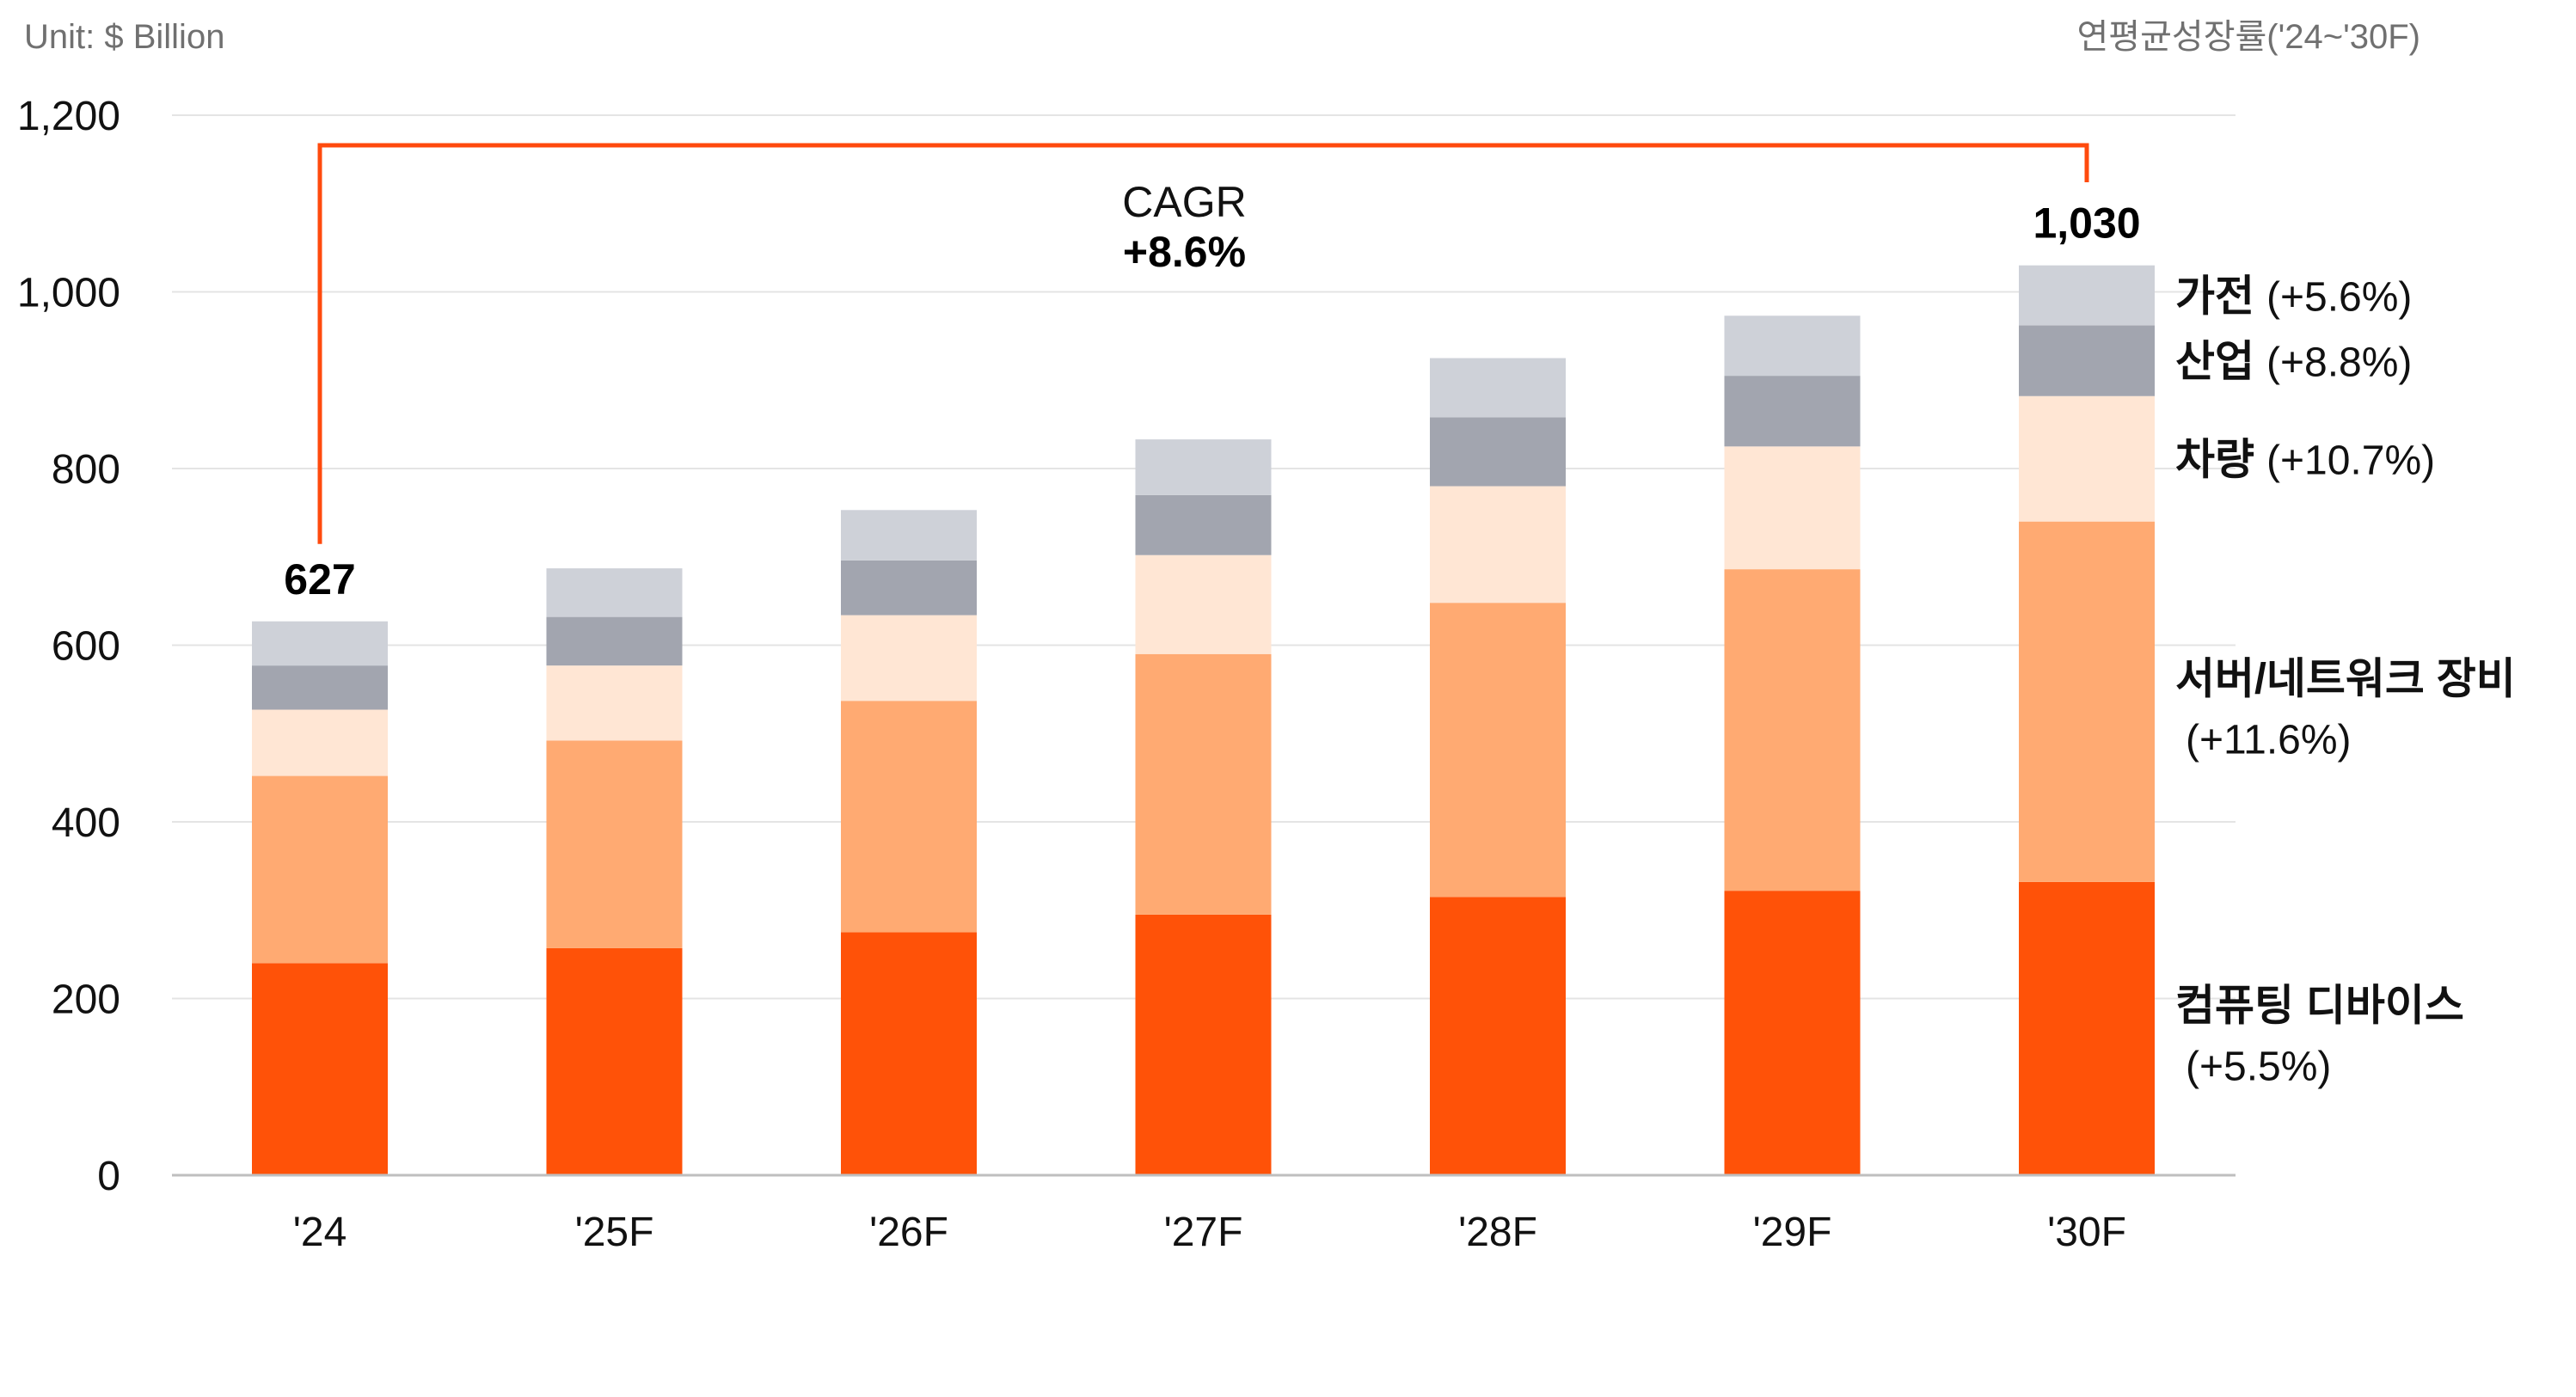 Image resolution: width=2576 pixels, height=1397 pixels. What do you see at coordinates (68, 116) in the screenshot?
I see `y-tick-label: 1,200` at bounding box center [68, 116].